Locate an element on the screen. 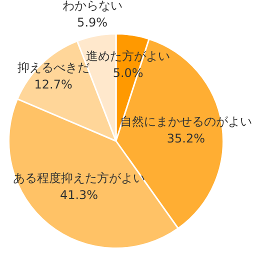  slice-label: わからない is located at coordinates (92, 6).